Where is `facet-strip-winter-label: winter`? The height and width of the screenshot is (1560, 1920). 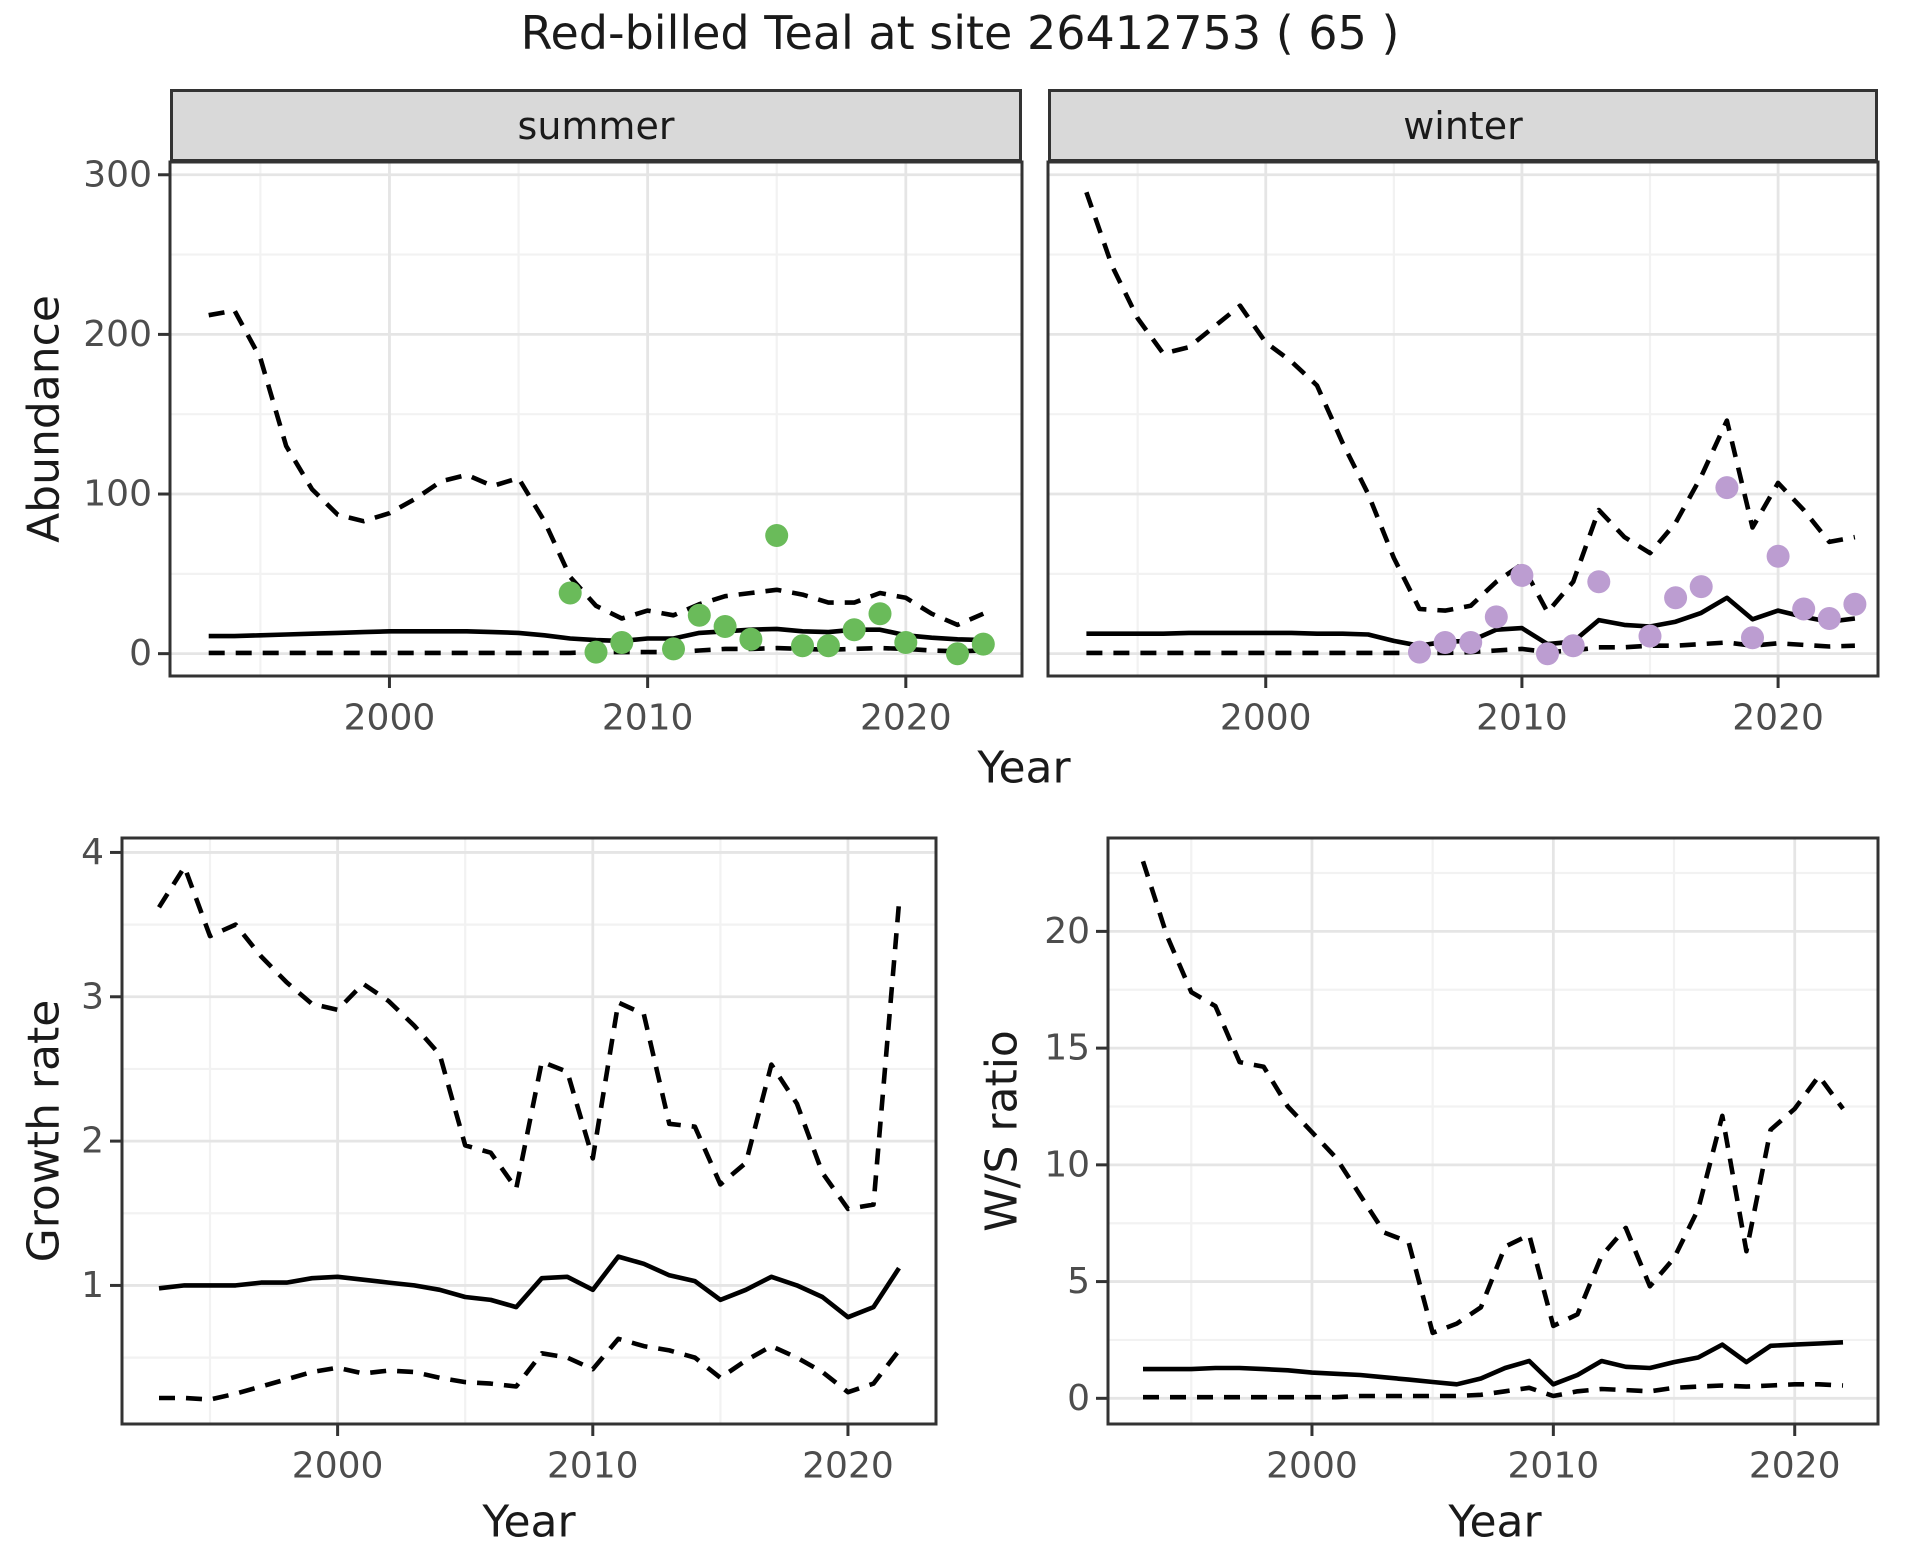
facet-strip-winter-label: winter is located at coordinates (1463, 125).